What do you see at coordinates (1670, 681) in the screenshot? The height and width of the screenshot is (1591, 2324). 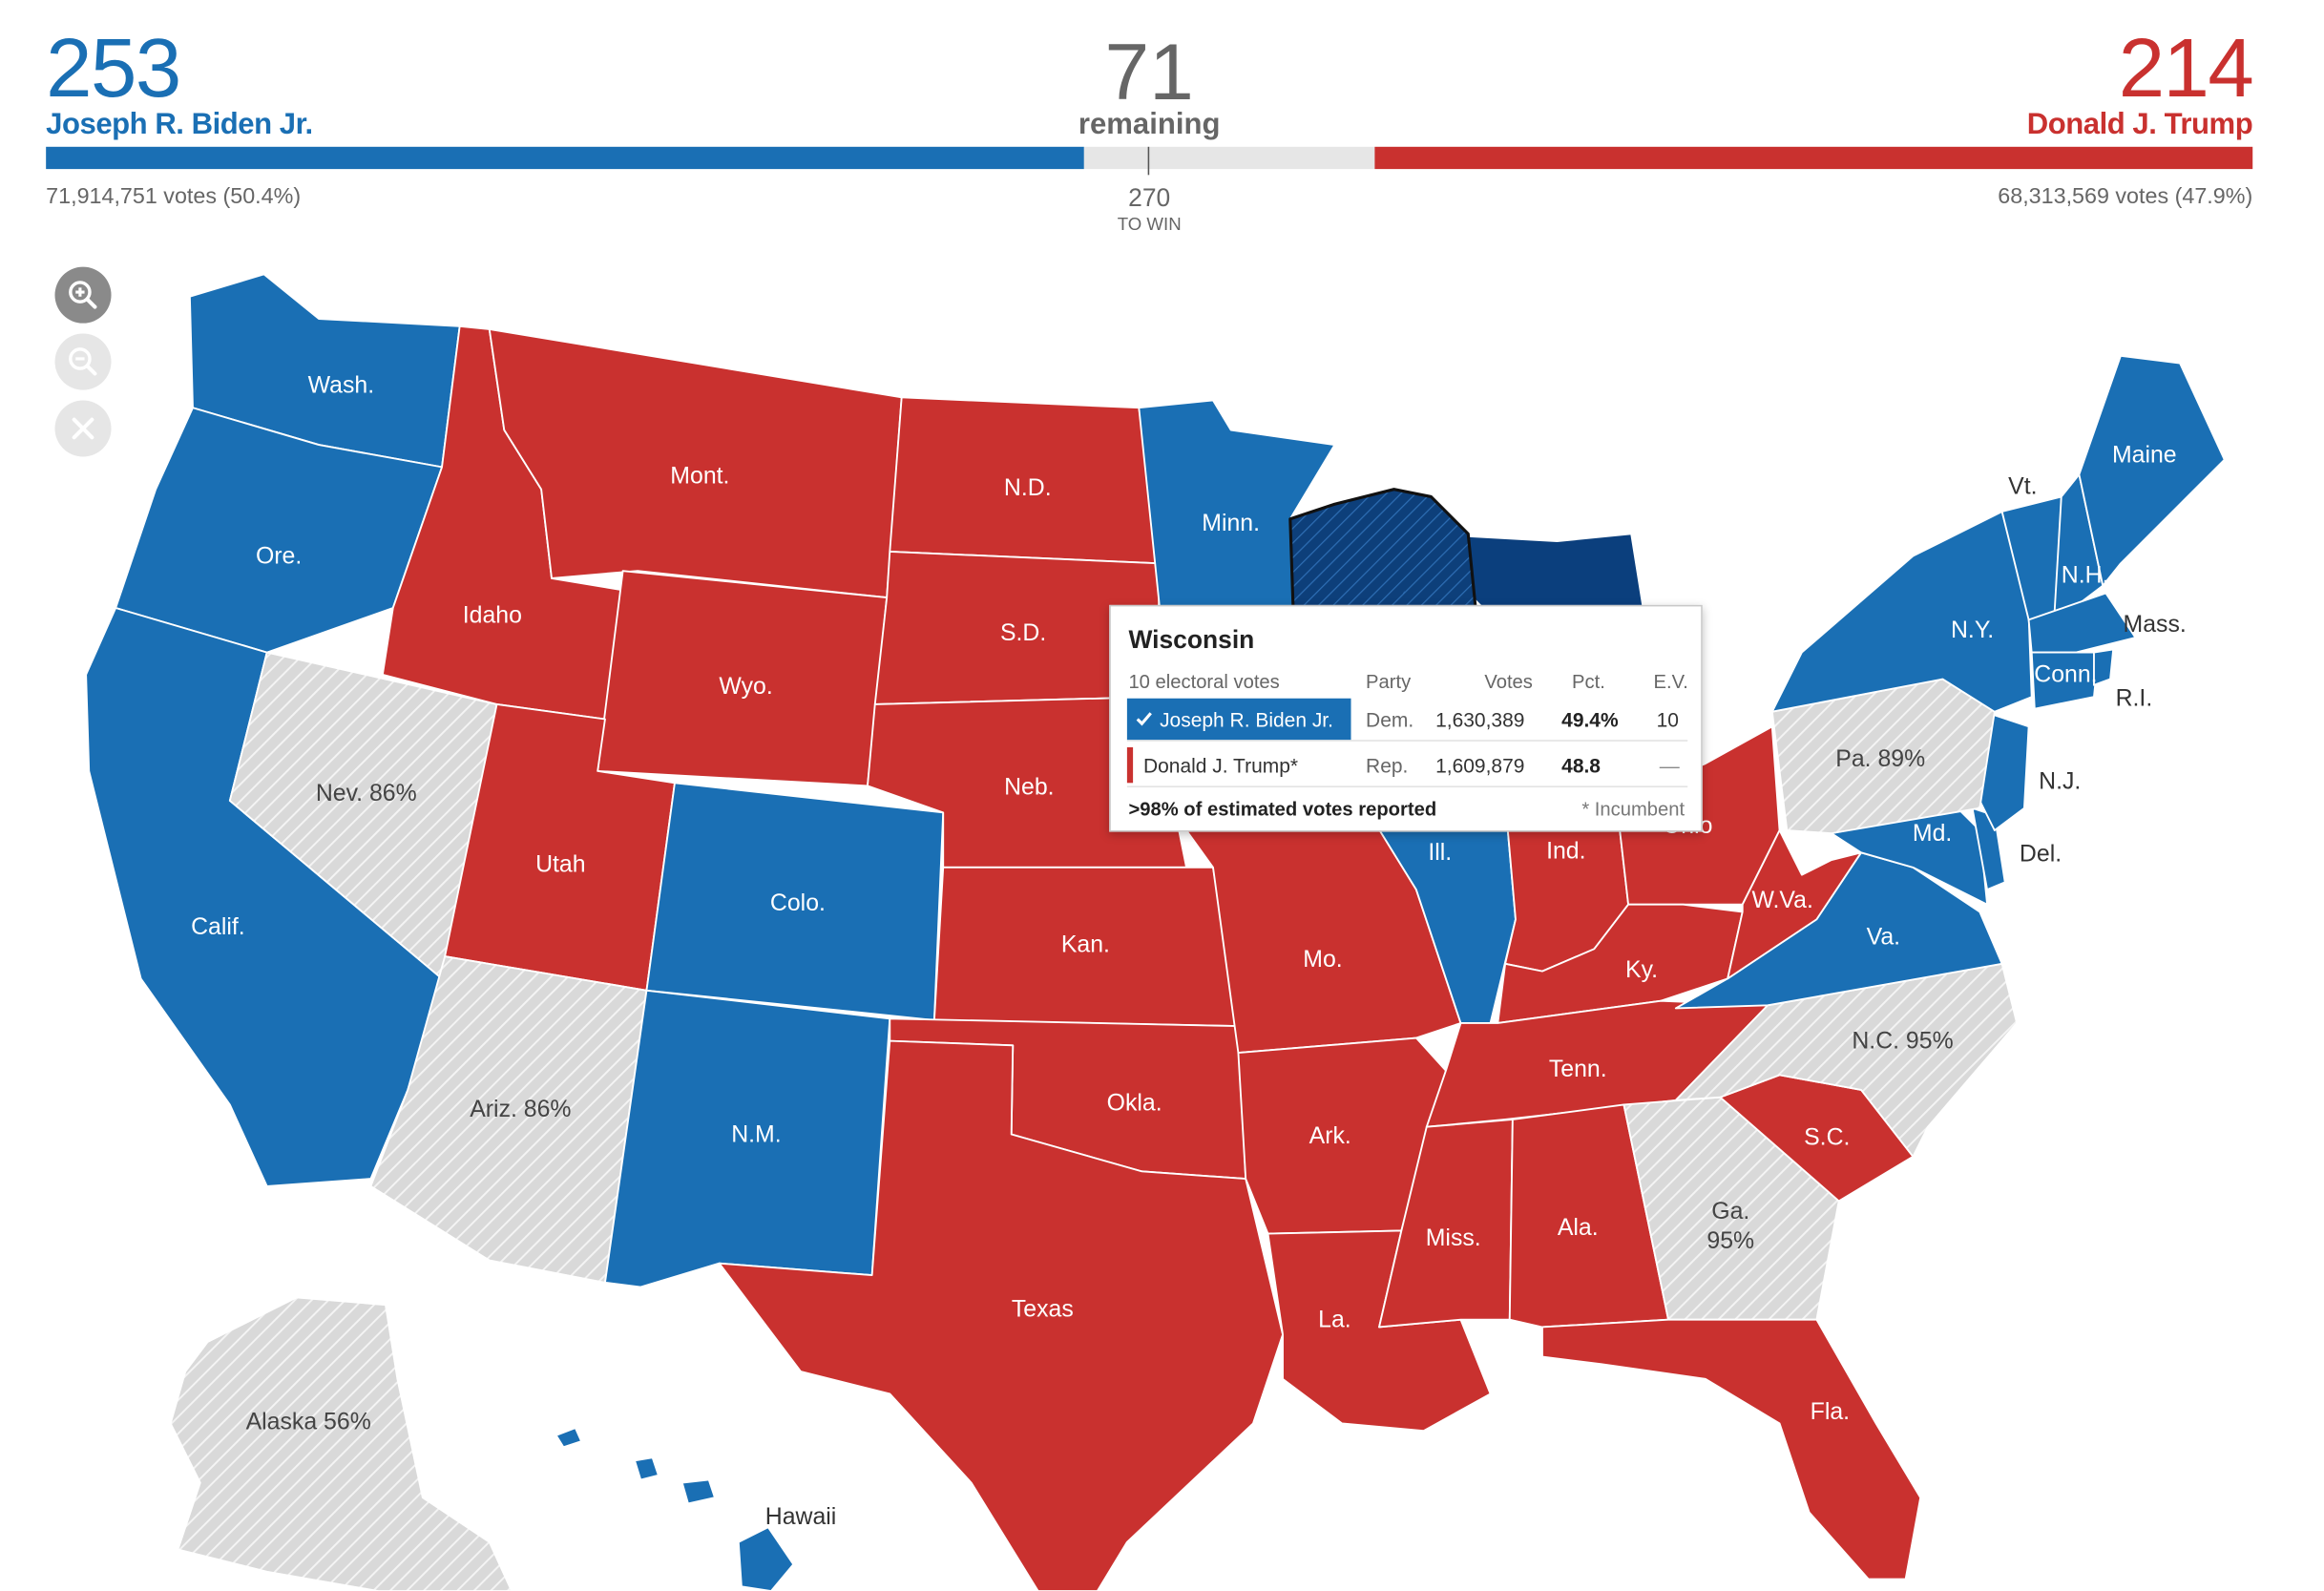 I see `tooltip-col-ev: E.V.` at bounding box center [1670, 681].